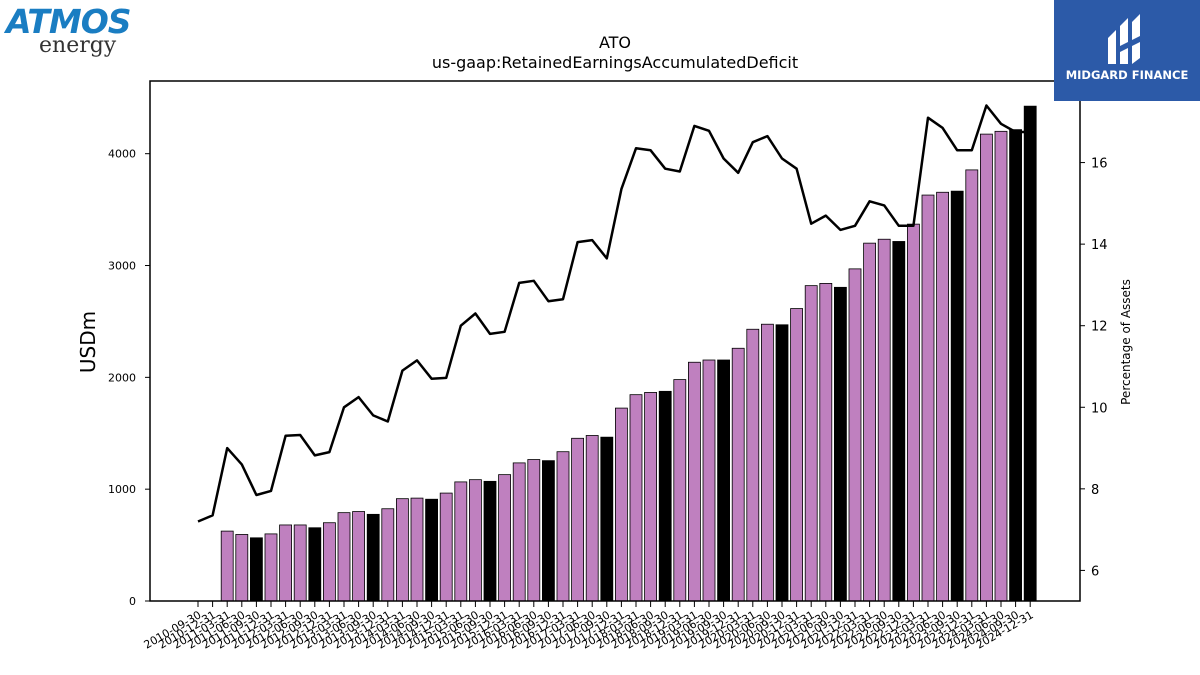 The width and height of the screenshot is (1200, 675). What do you see at coordinates (78, 45) in the screenshot?
I see `atmos-logo-sub: energy` at bounding box center [78, 45].